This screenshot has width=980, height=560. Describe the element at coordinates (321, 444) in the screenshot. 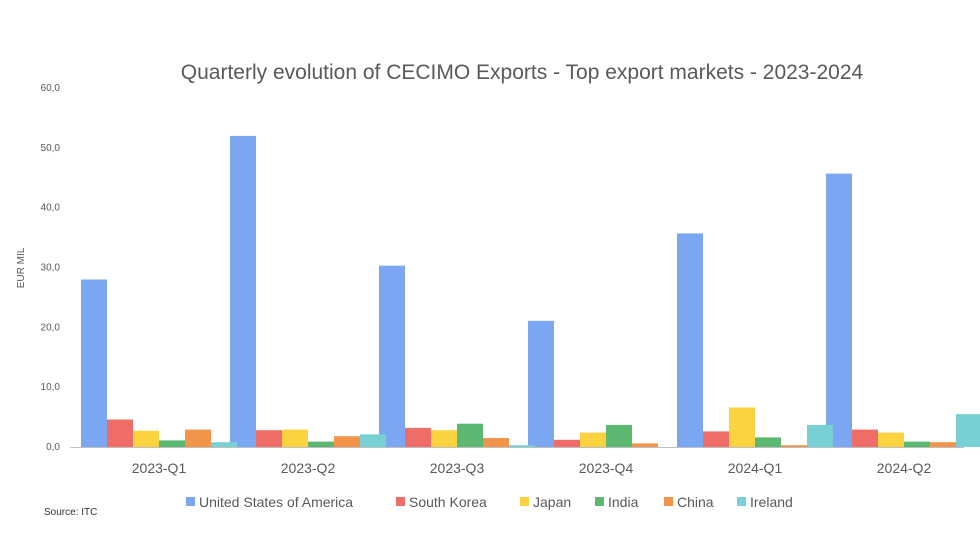

I see `bar-india-2023-q2` at that location.